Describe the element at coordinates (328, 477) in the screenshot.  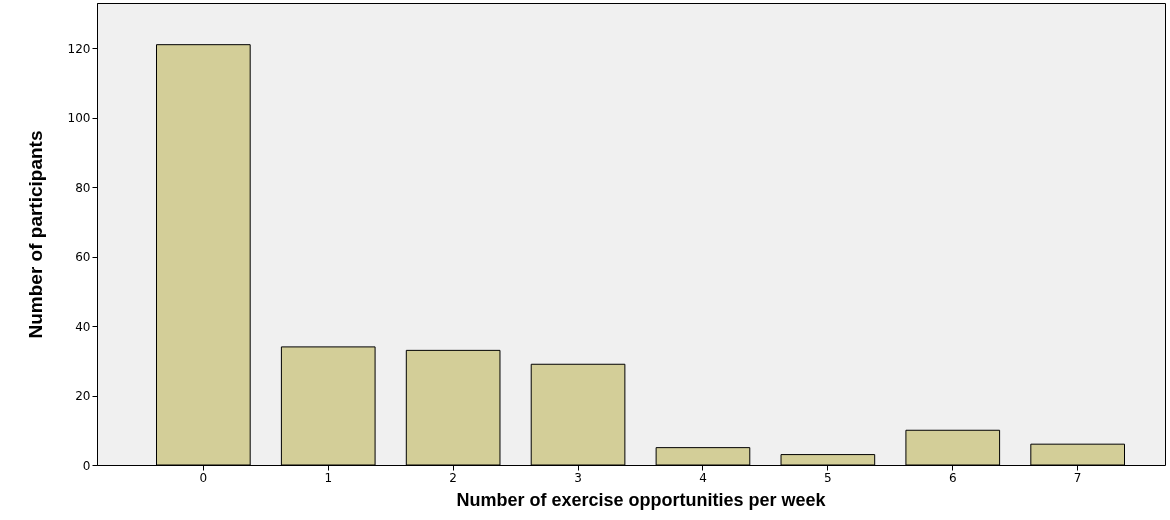
I see `x-tick-label: 1` at that location.